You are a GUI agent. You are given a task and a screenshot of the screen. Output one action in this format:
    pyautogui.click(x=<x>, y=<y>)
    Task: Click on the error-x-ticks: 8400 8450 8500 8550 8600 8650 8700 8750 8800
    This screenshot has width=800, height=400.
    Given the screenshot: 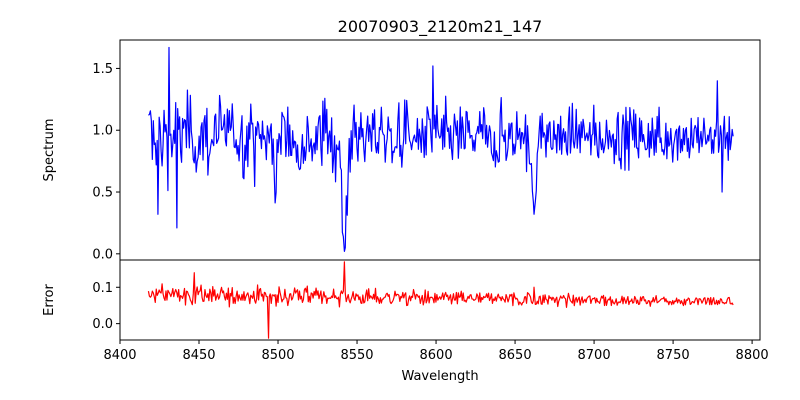 What is the action you would take?
    pyautogui.click(x=436, y=351)
    